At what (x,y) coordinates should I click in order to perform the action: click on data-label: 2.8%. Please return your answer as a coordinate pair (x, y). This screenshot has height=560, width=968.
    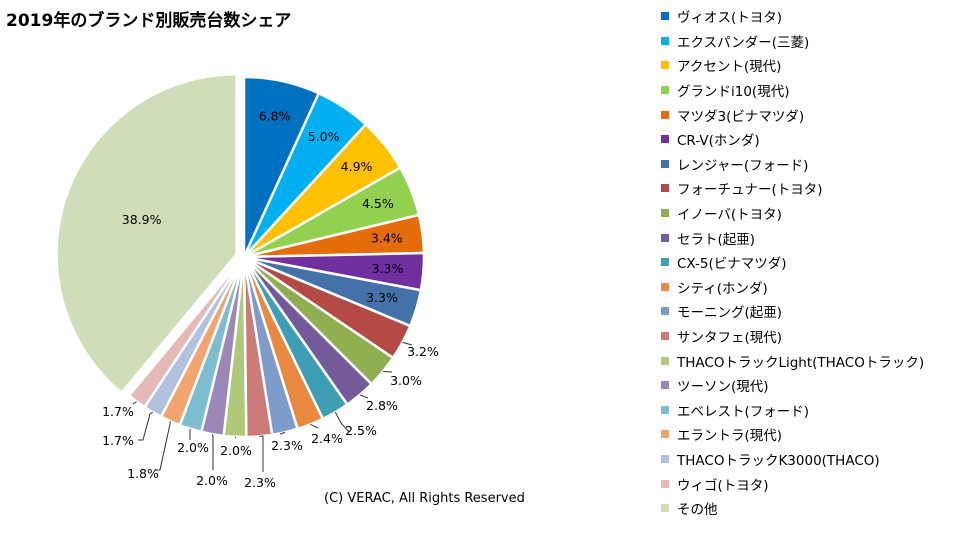
    Looking at the image, I should click on (382, 405).